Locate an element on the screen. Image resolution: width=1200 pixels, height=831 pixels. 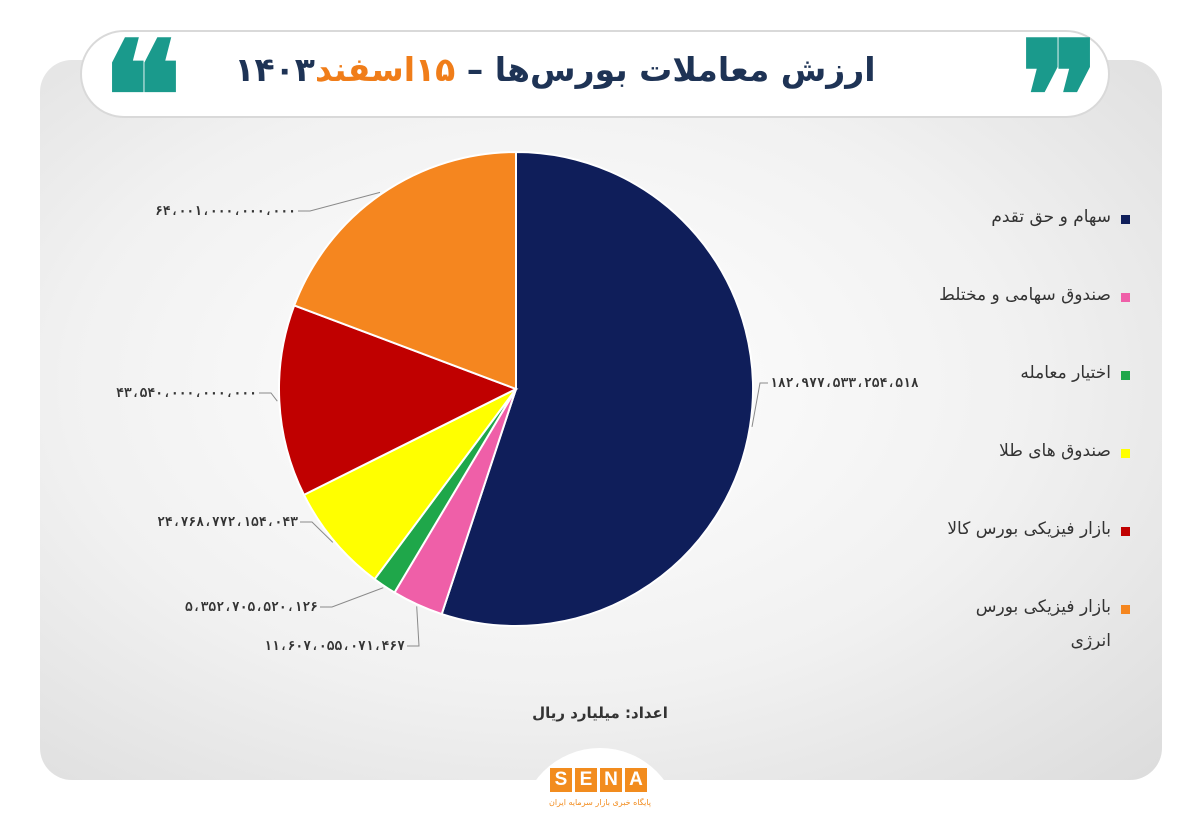
legend-label: صندوق های طلا is located at coordinates (1055, 451).